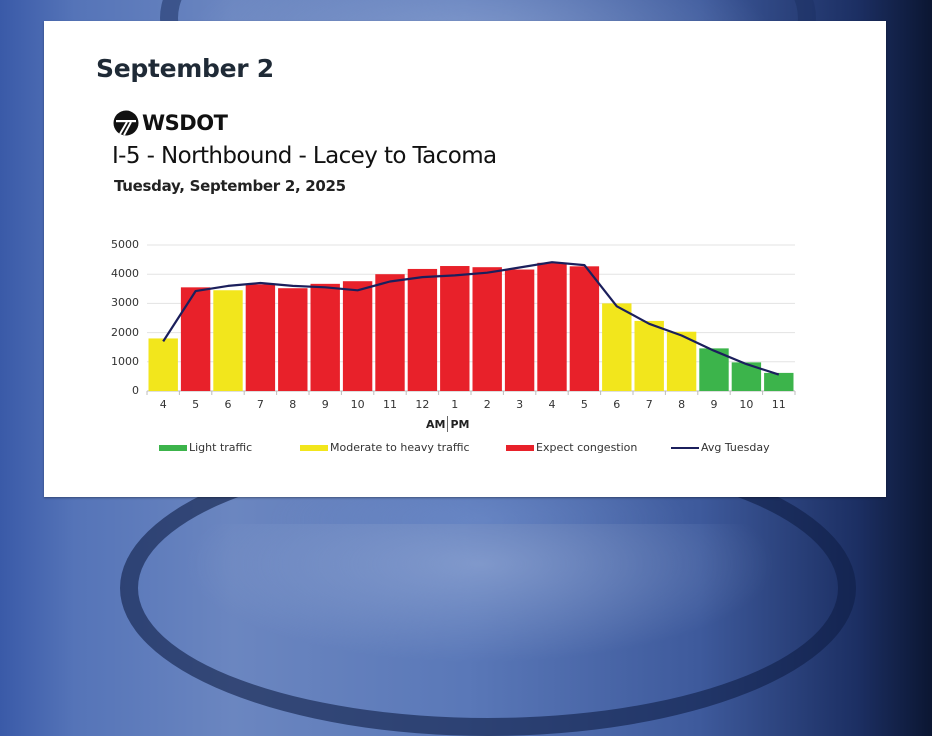  Describe the element at coordinates (173, 447) in the screenshot. I see `legend-swatch-light` at that location.